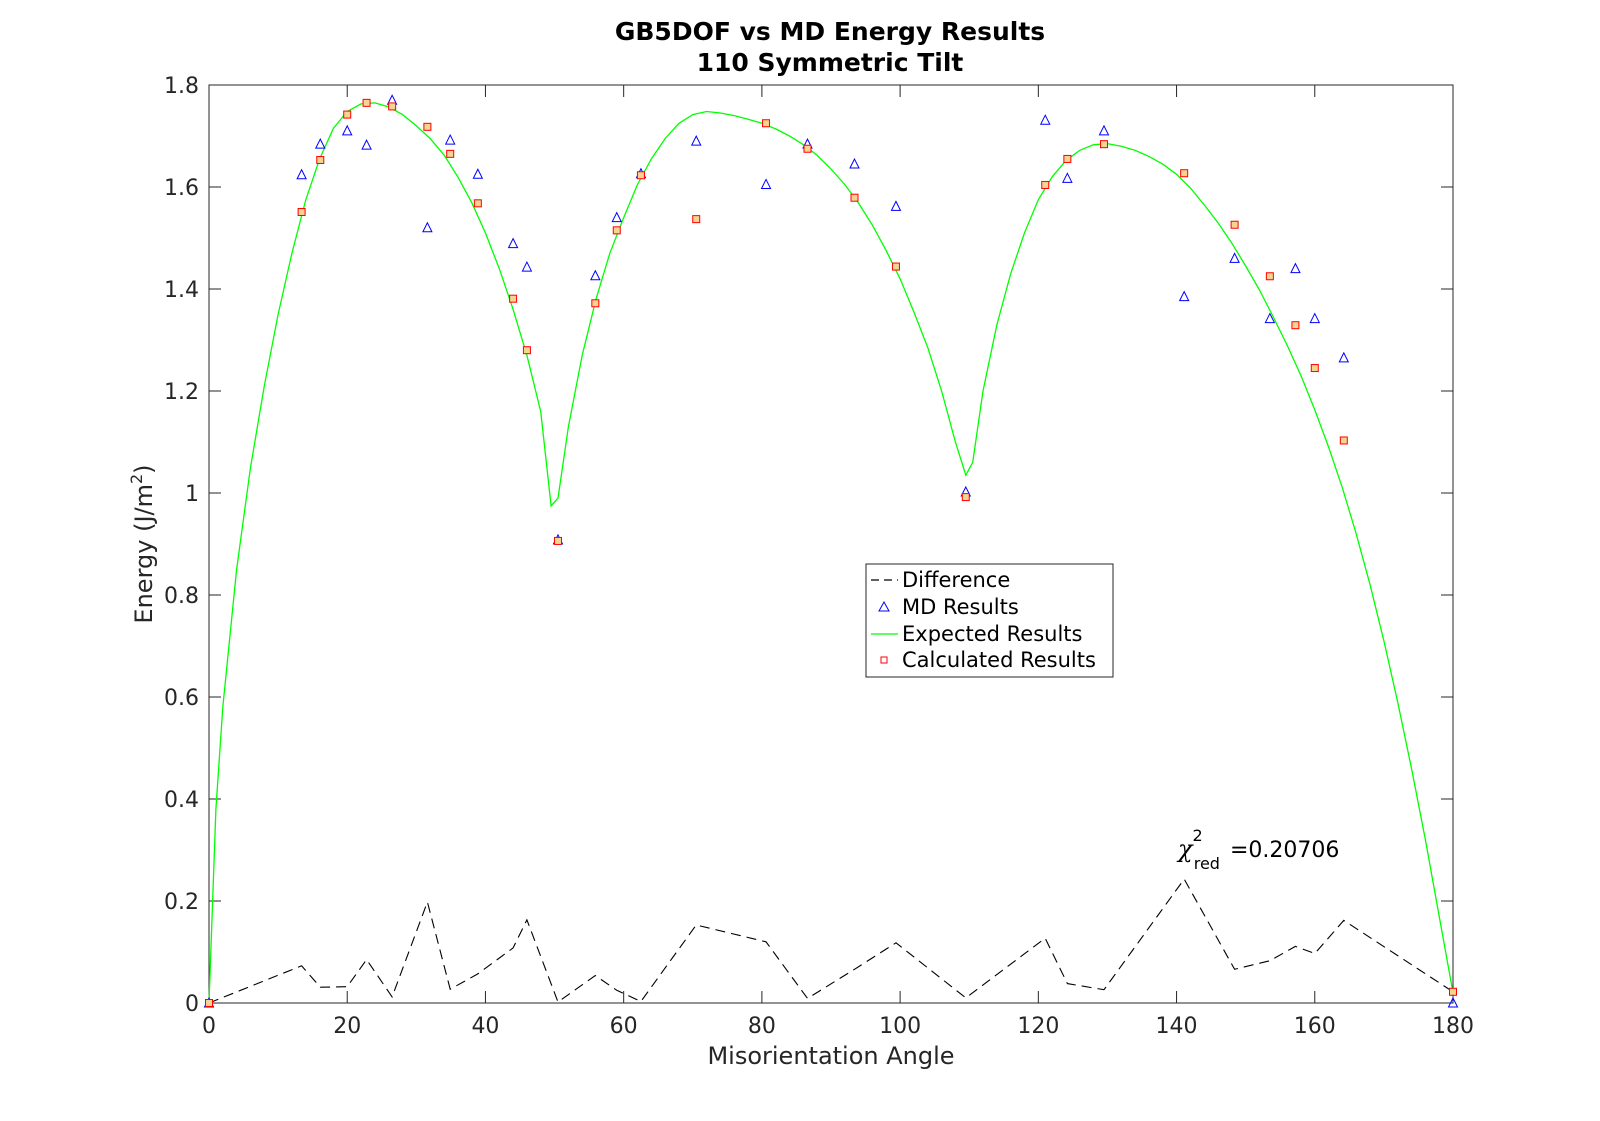 Image resolution: width=1600 pixels, height=1121 pixels. I want to click on y-tick-label: 1.2, so click(181, 392).